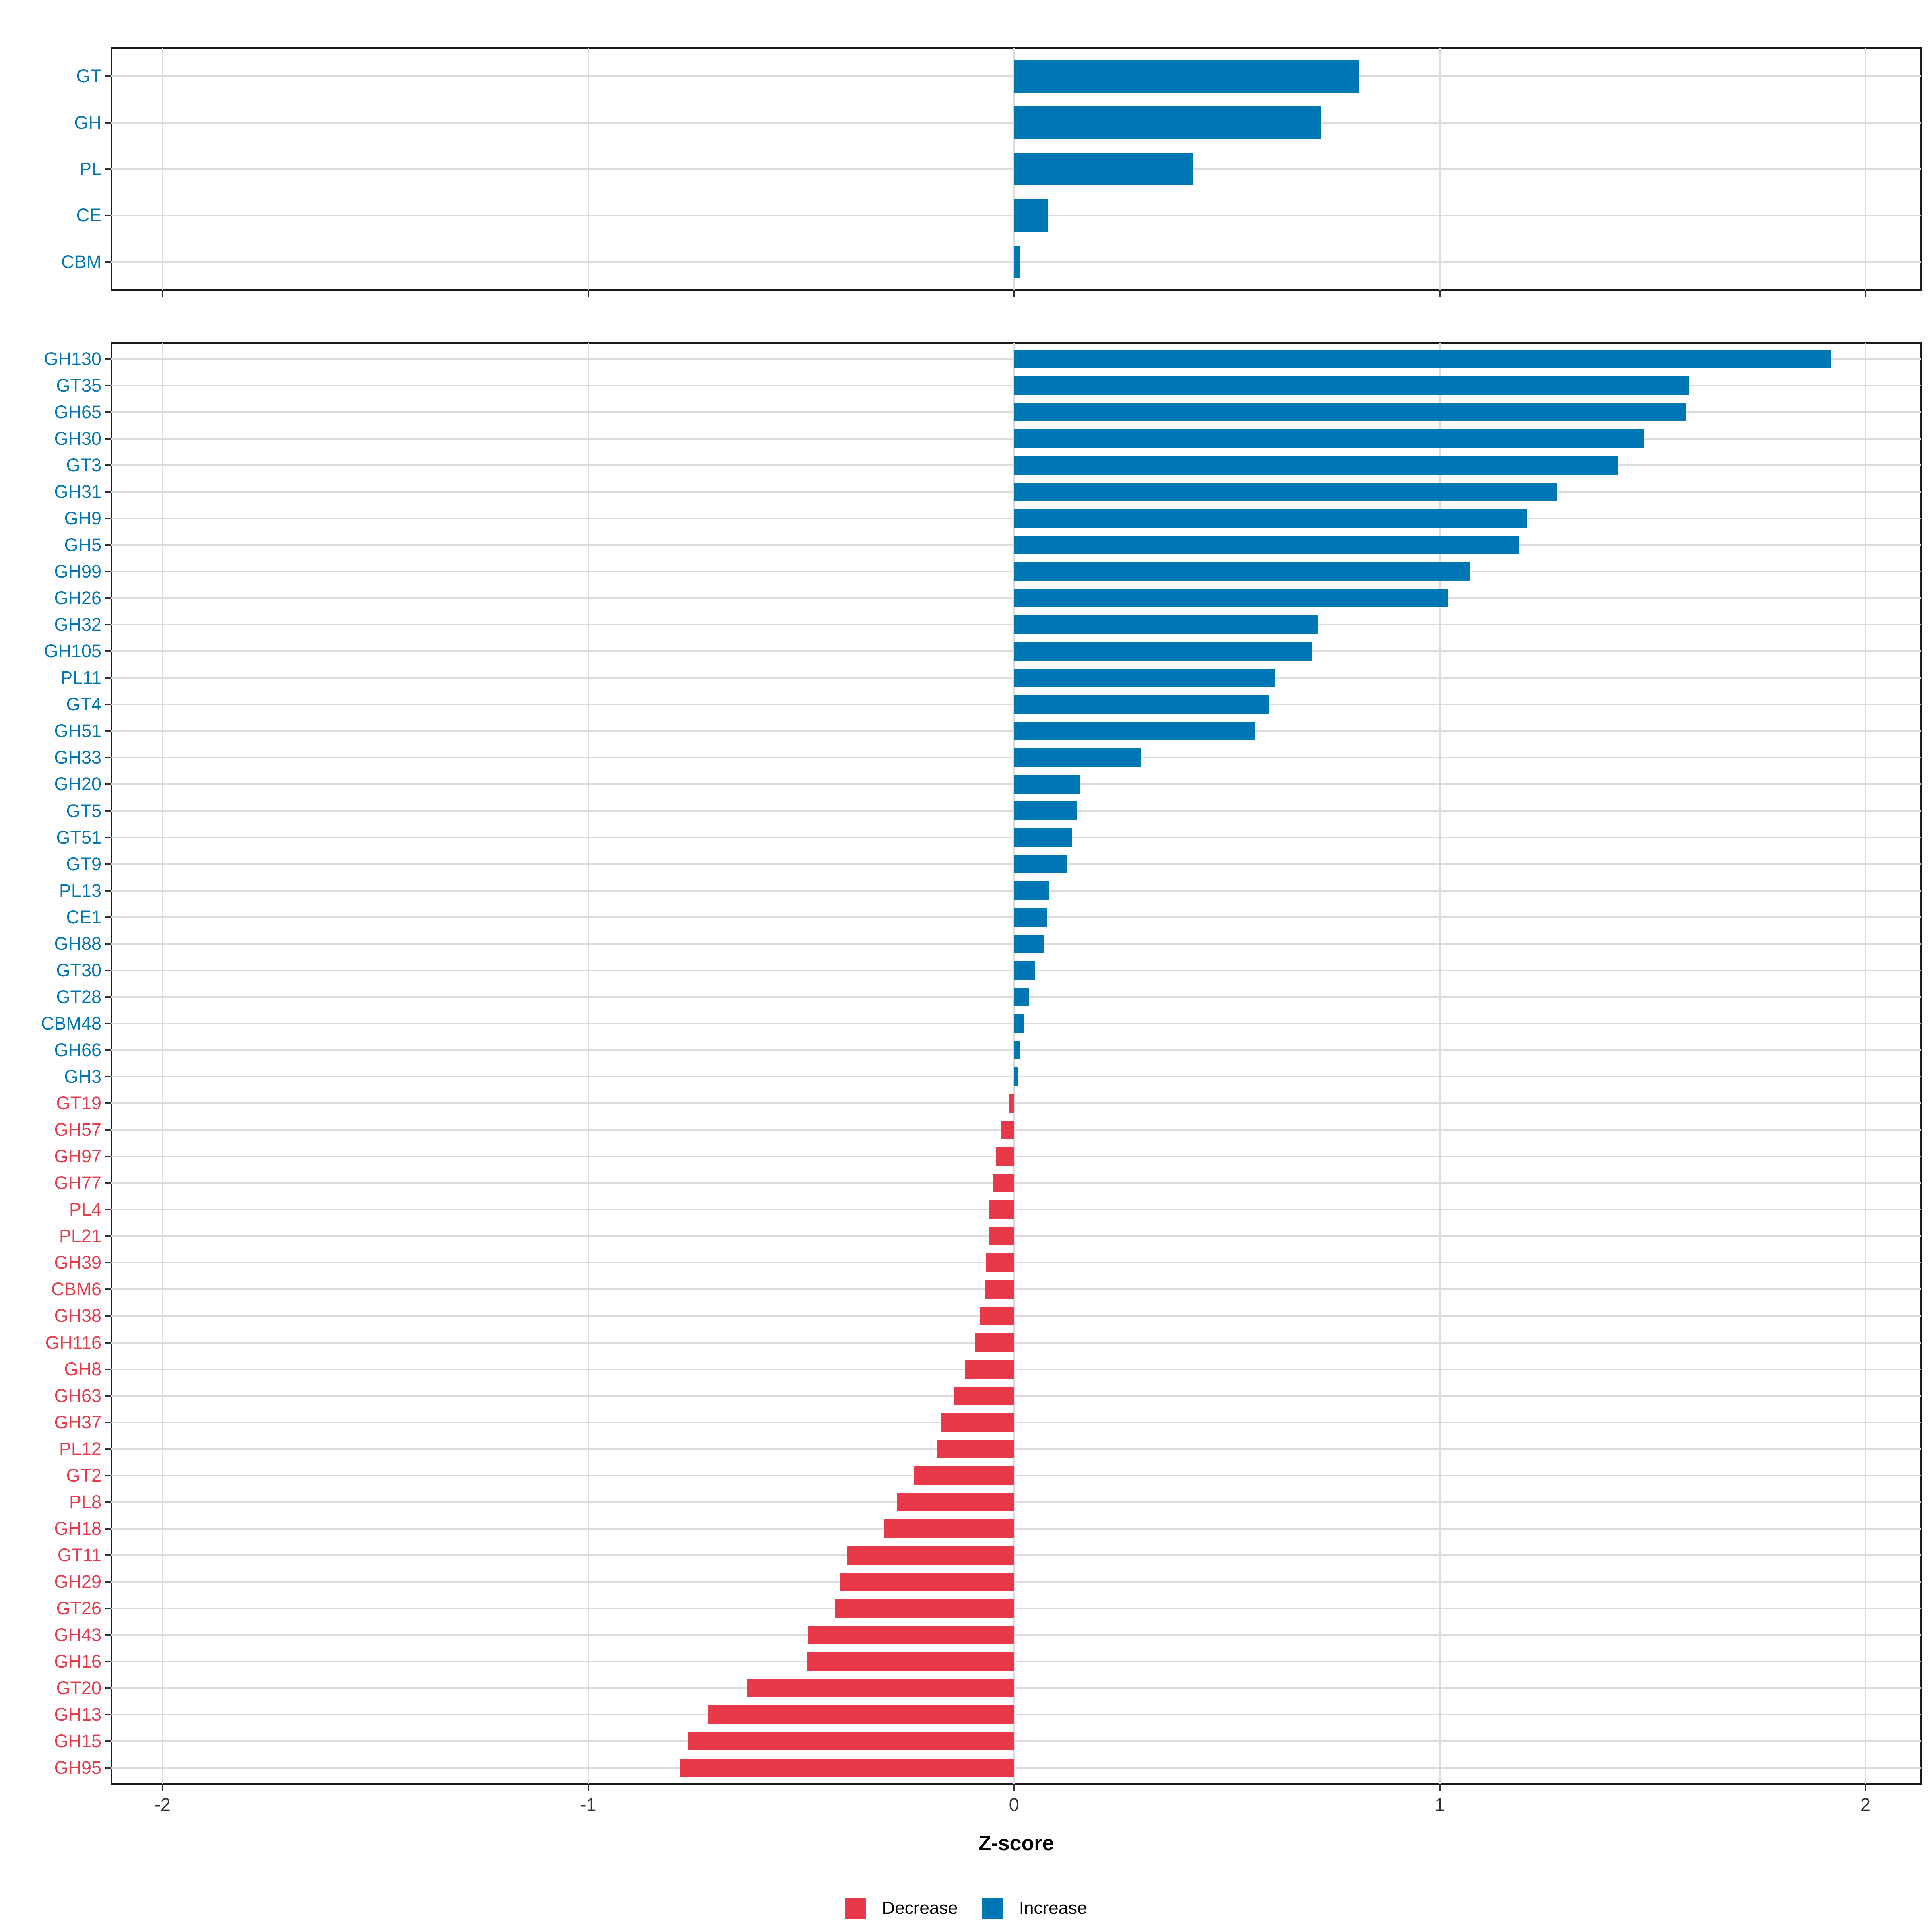 This screenshot has height=1932, width=1932. I want to click on y-axis-label: GH97, so click(77, 1156).